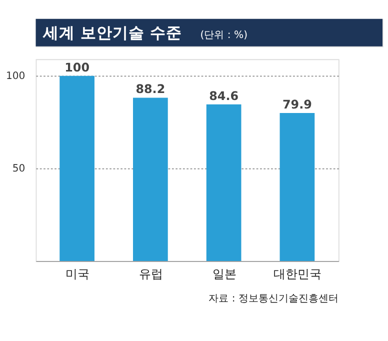 Image resolution: width=388 pixels, height=341 pixels. Describe the element at coordinates (224, 273) in the screenshot. I see `x-tick-label: 일본` at that location.